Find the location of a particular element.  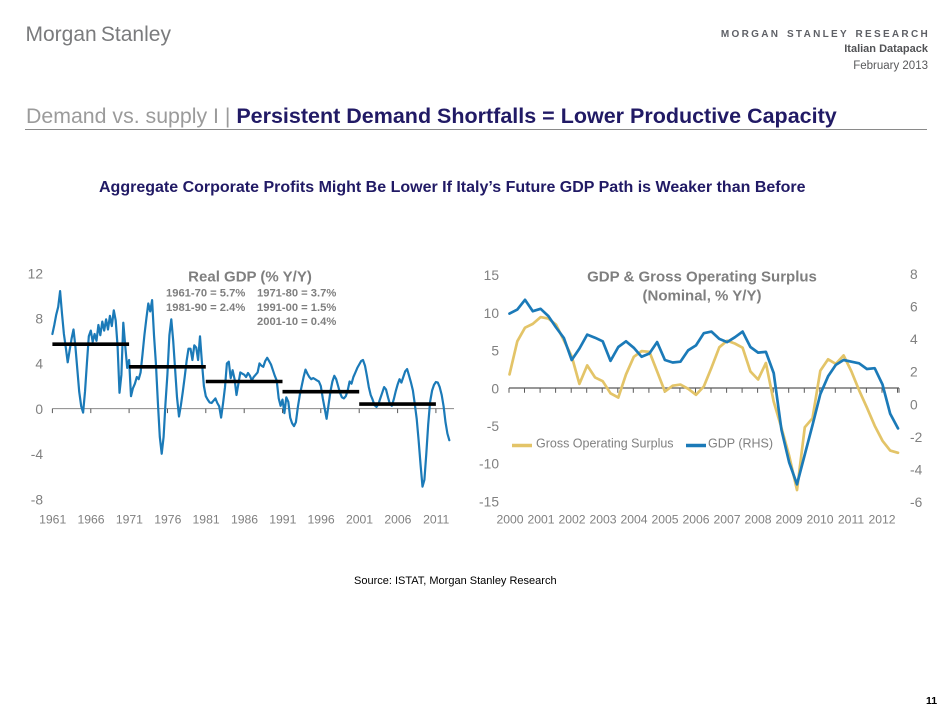

svg-text: 2007 is located at coordinates (726, 520).